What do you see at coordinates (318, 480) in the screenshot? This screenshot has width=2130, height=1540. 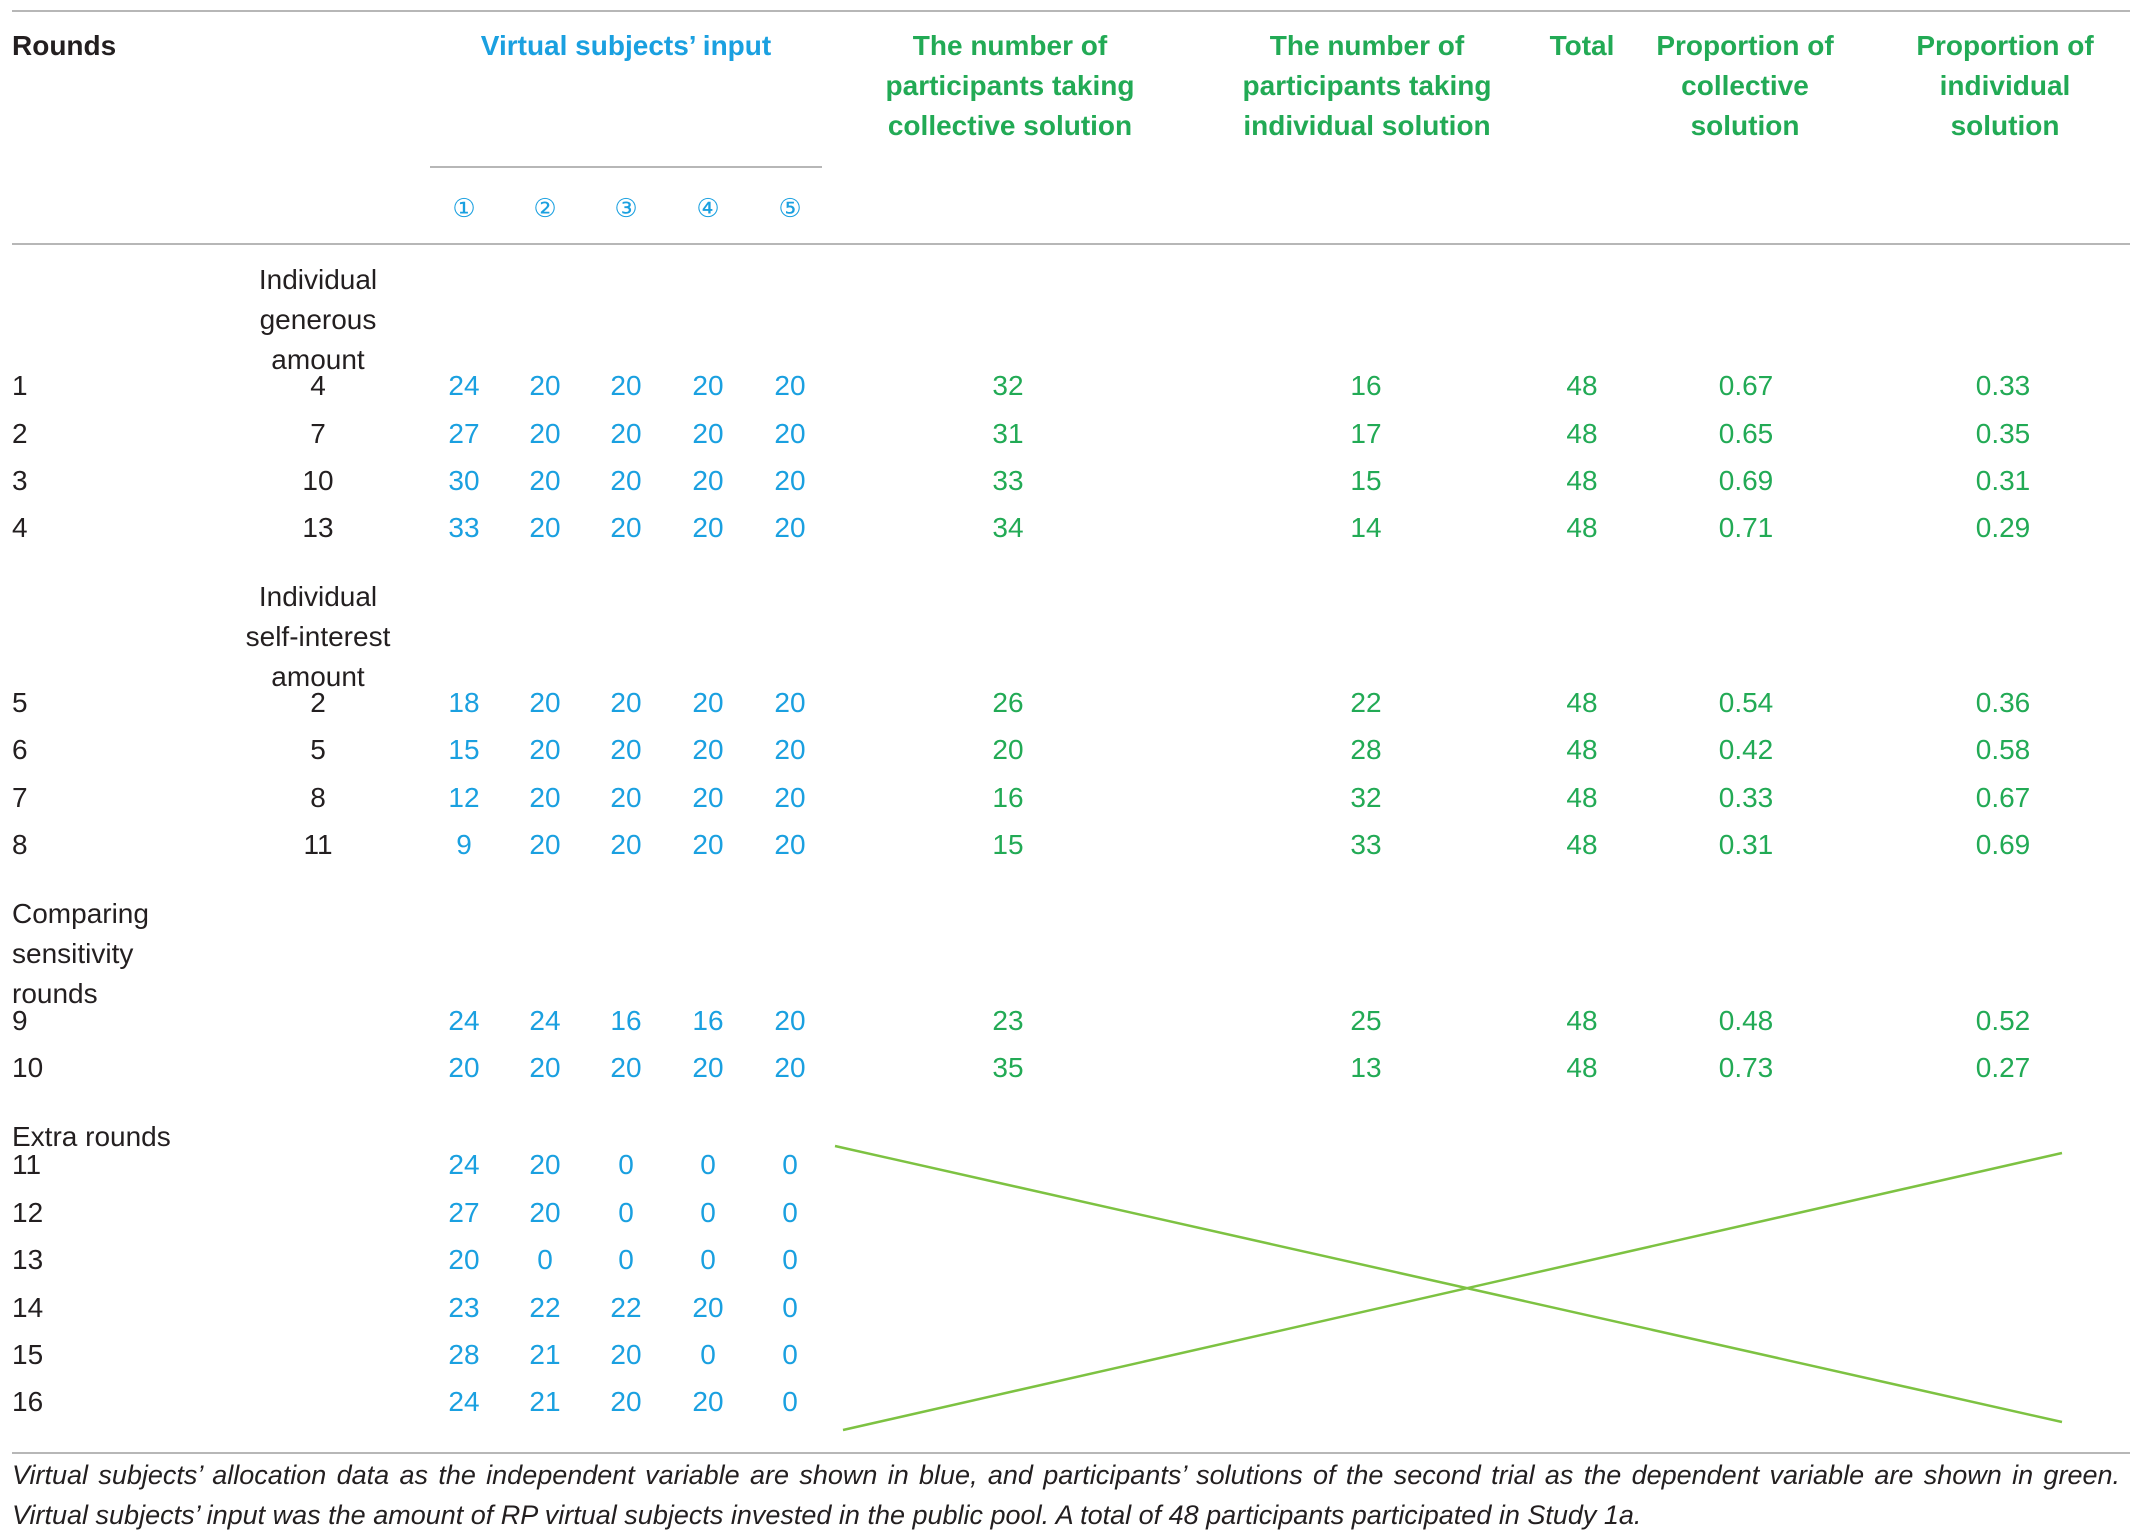 I see `condition-amount: 10` at bounding box center [318, 480].